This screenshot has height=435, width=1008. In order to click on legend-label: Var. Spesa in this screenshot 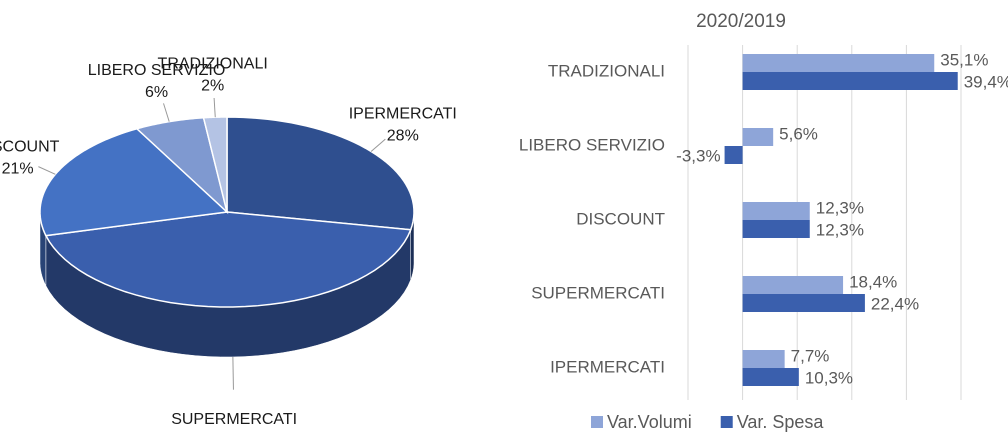, I will do `click(781, 422)`.